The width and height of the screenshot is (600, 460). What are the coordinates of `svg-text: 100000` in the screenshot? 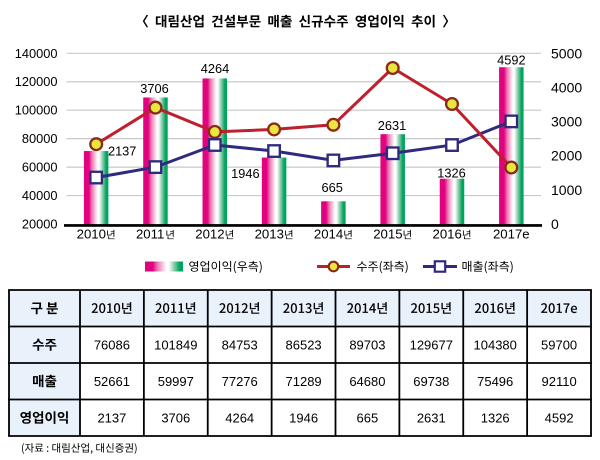 It's located at (36, 110).